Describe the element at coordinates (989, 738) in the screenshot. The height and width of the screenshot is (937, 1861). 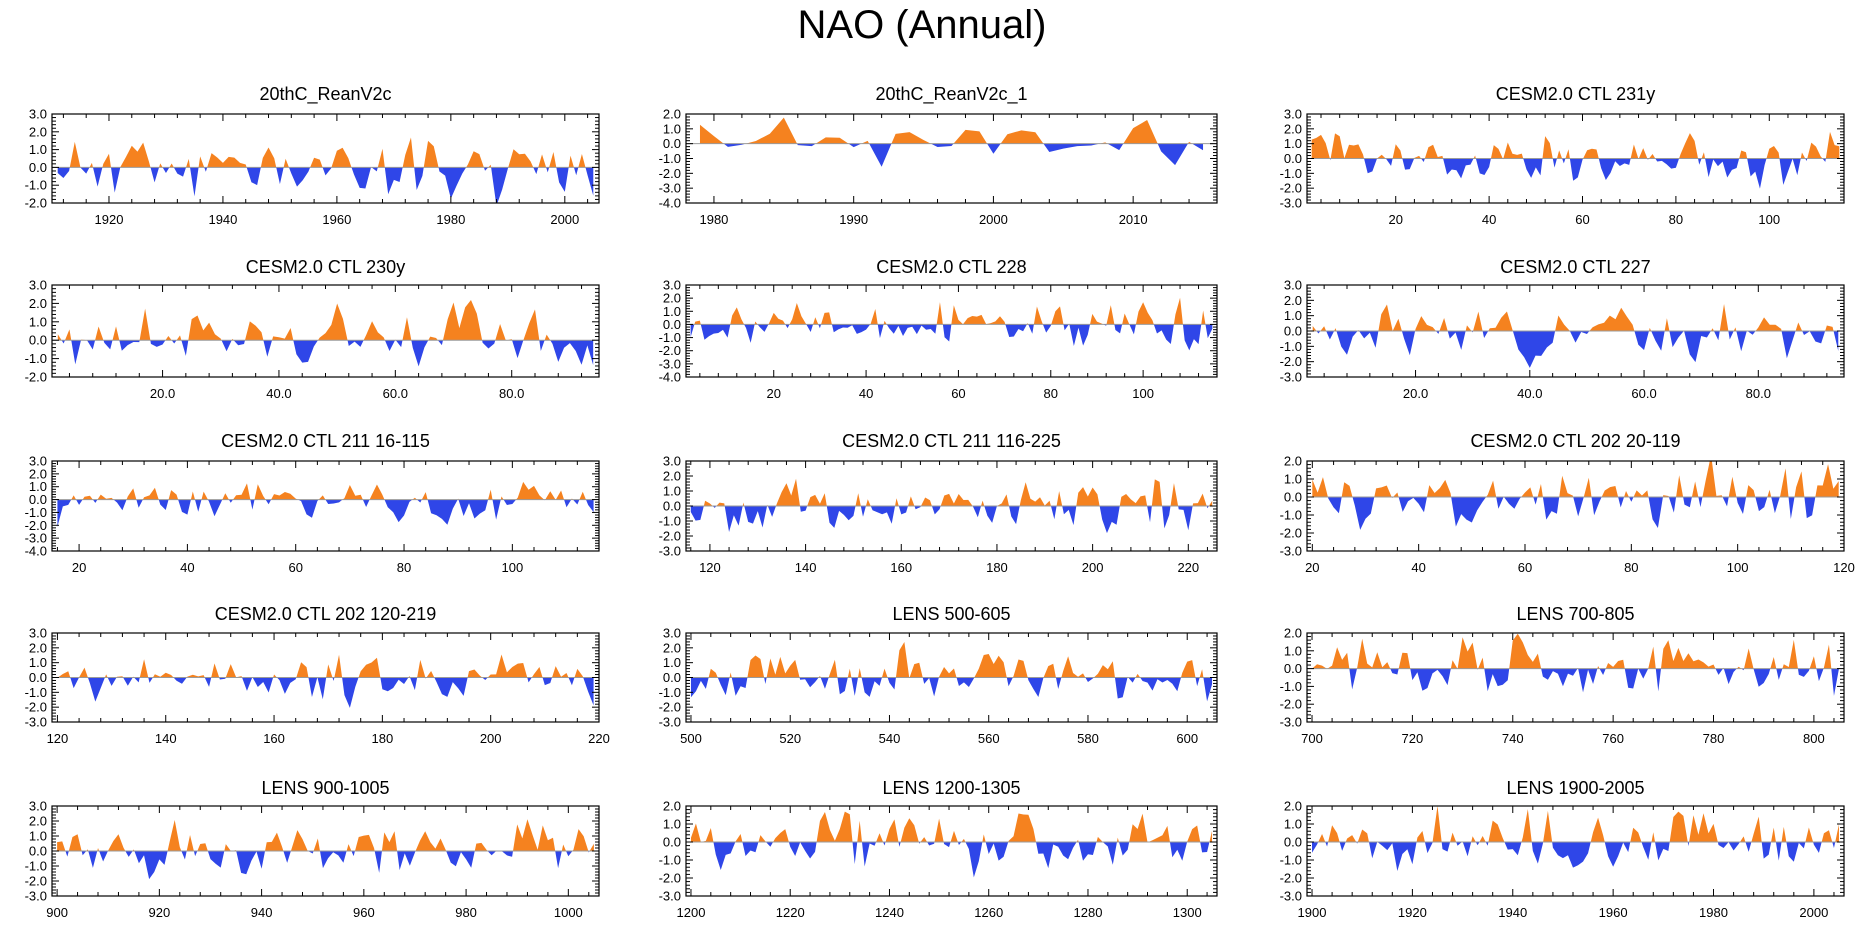
I see `x-tick-label: 560` at that location.